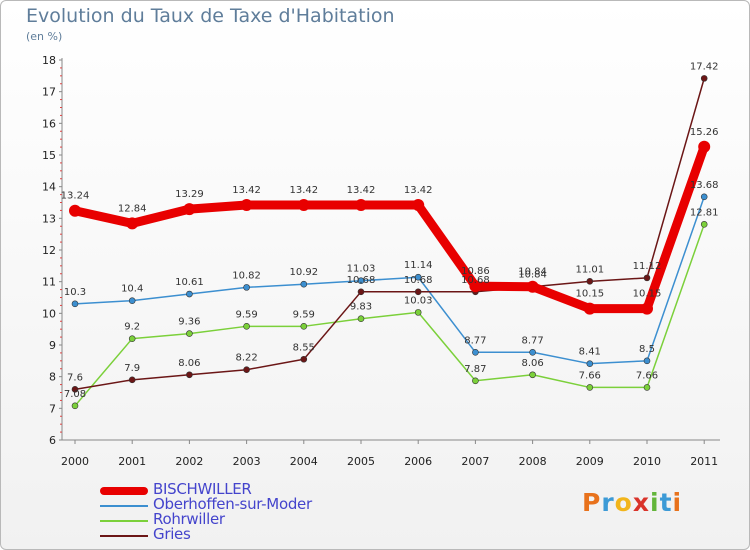 The width and height of the screenshot is (750, 550). Describe the element at coordinates (704, 185) in the screenshot. I see `data-label-oberhoffen: 13.68` at that location.